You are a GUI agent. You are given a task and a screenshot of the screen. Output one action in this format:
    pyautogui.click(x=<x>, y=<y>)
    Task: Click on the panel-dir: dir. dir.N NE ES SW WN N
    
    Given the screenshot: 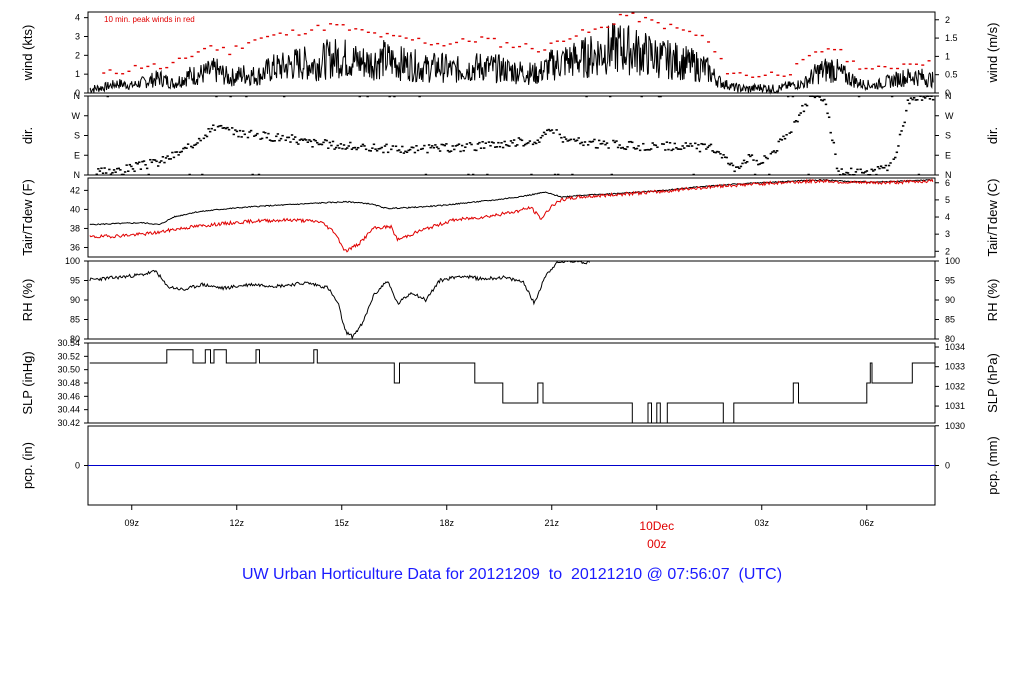 What is the action you would take?
    pyautogui.click(x=510, y=135)
    